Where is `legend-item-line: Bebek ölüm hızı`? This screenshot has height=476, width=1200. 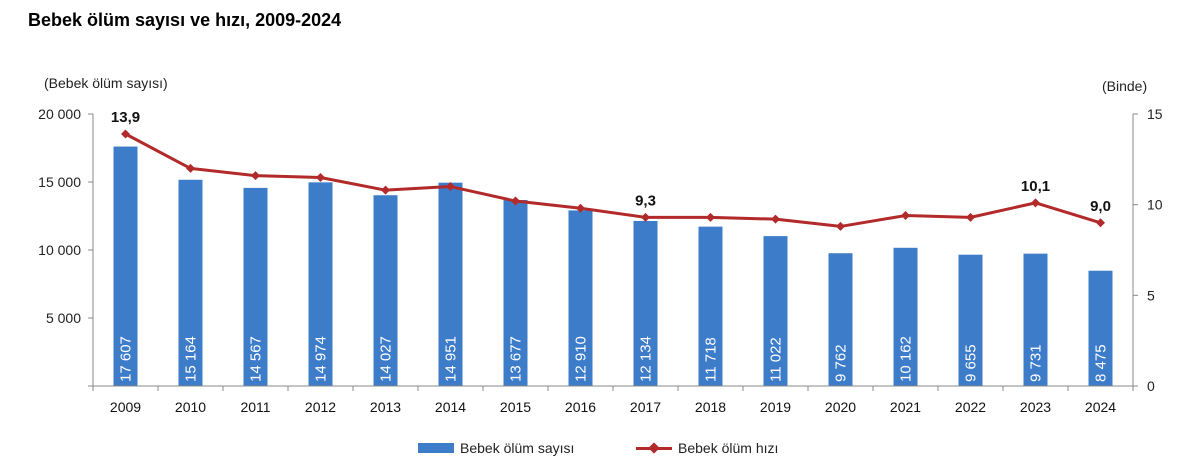
legend-item-line: Bebek ölüm hızı is located at coordinates (707, 448).